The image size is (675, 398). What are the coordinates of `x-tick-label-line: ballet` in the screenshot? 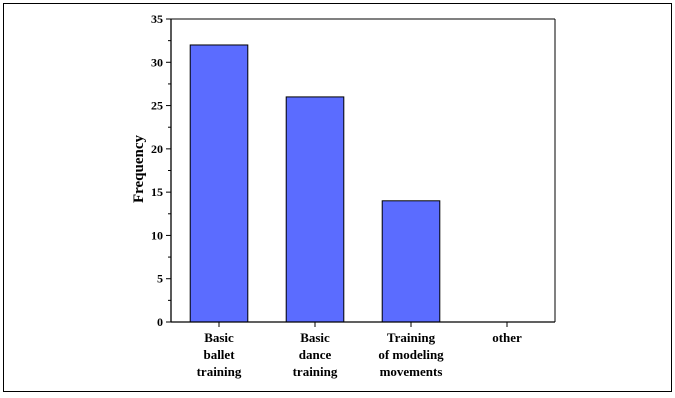 It's located at (219, 354).